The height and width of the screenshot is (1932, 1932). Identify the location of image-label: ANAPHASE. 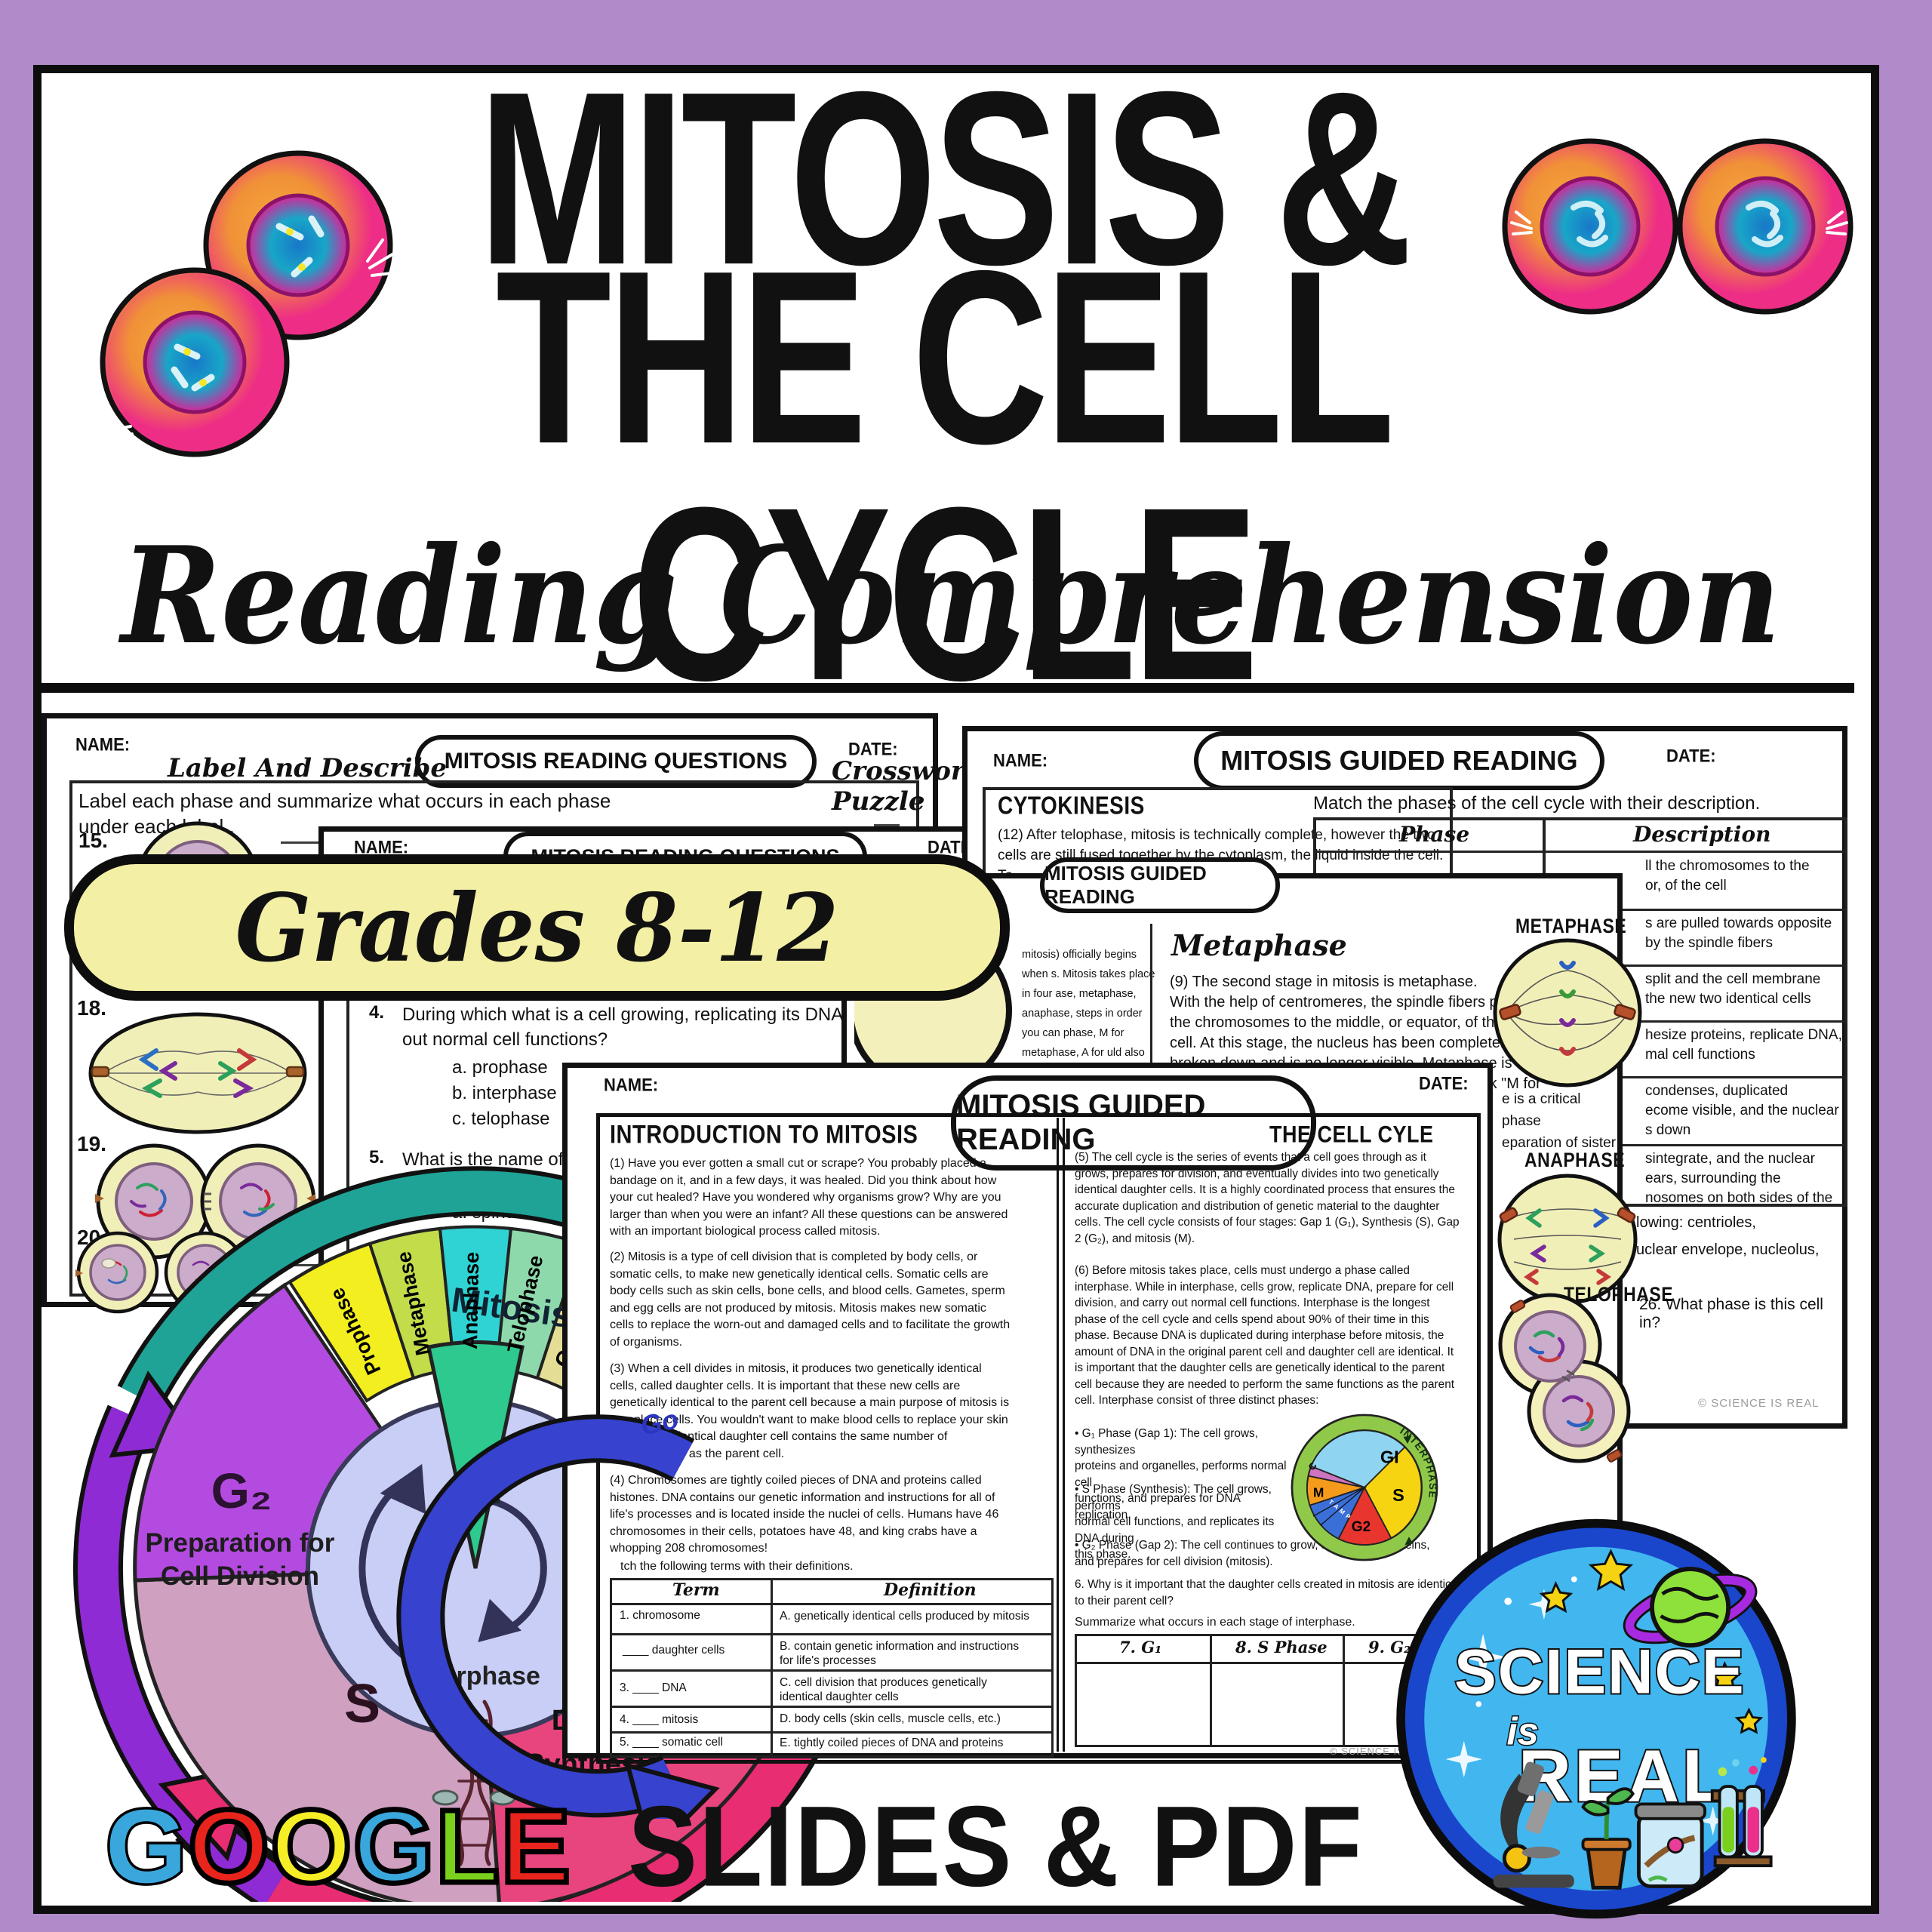
(1575, 1159).